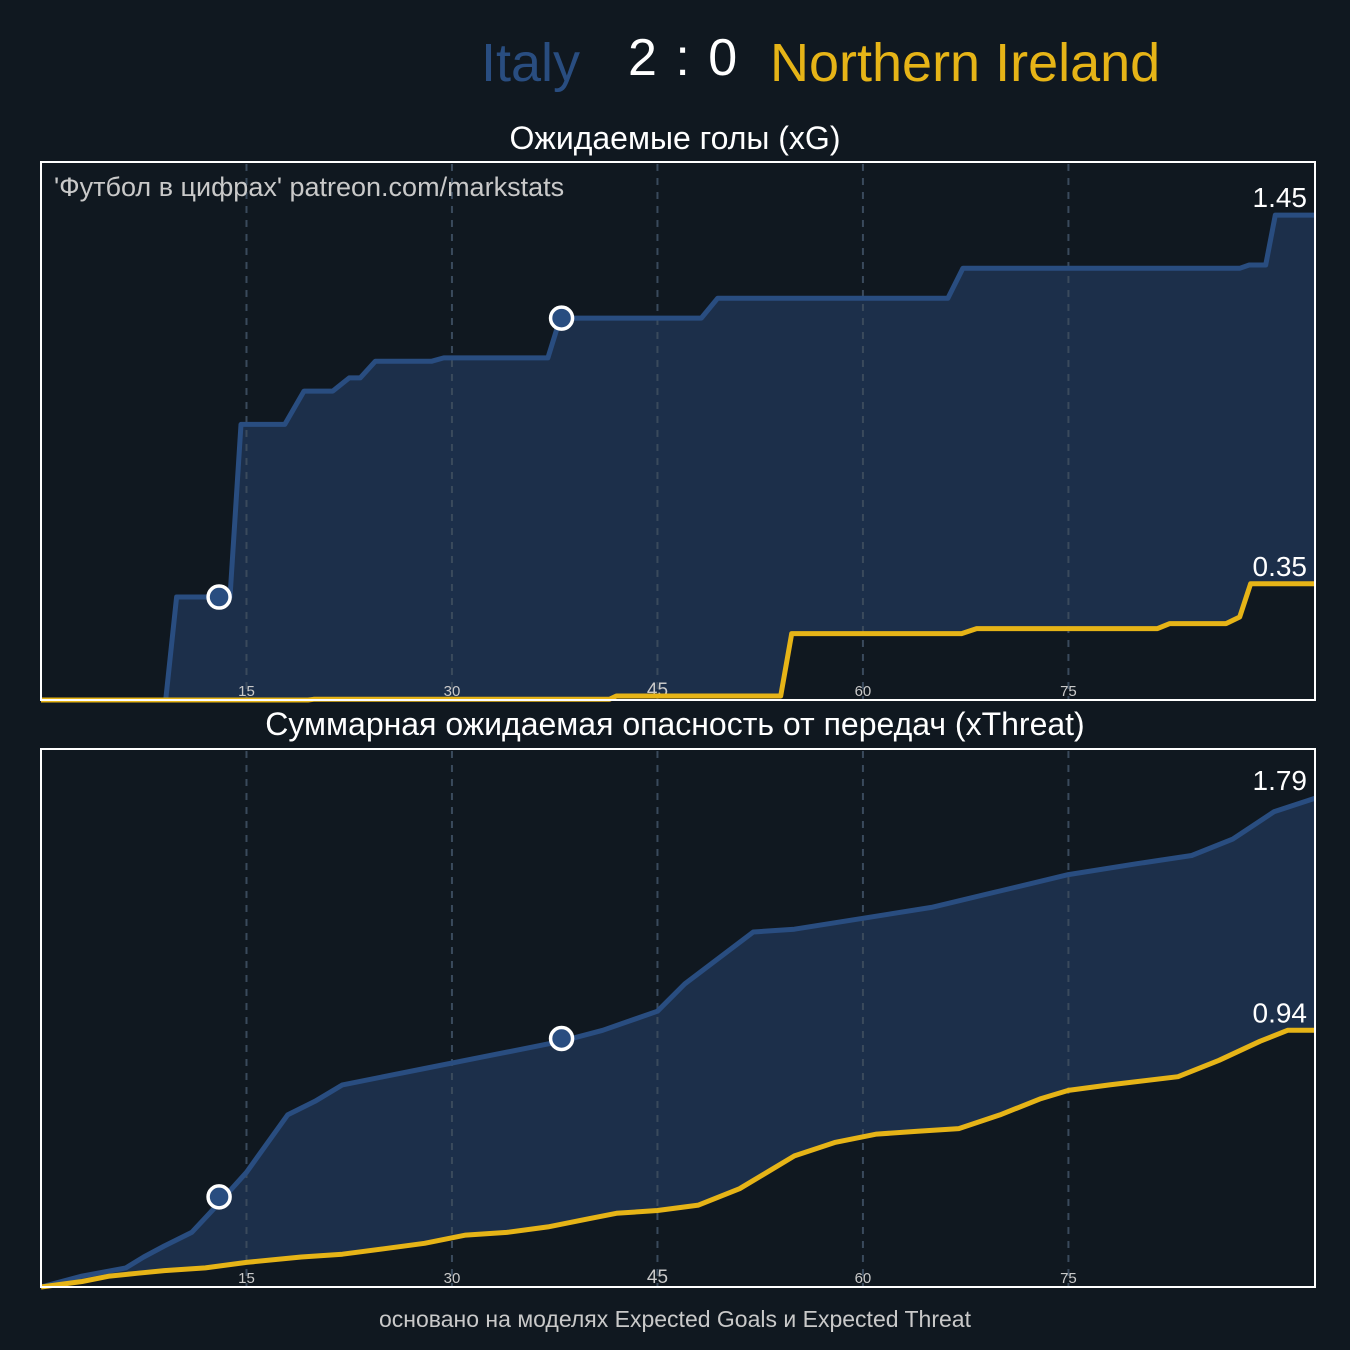 The height and width of the screenshot is (1350, 1350). What do you see at coordinates (965, 63) in the screenshot?
I see `away-team-name: Northern Ireland` at bounding box center [965, 63].